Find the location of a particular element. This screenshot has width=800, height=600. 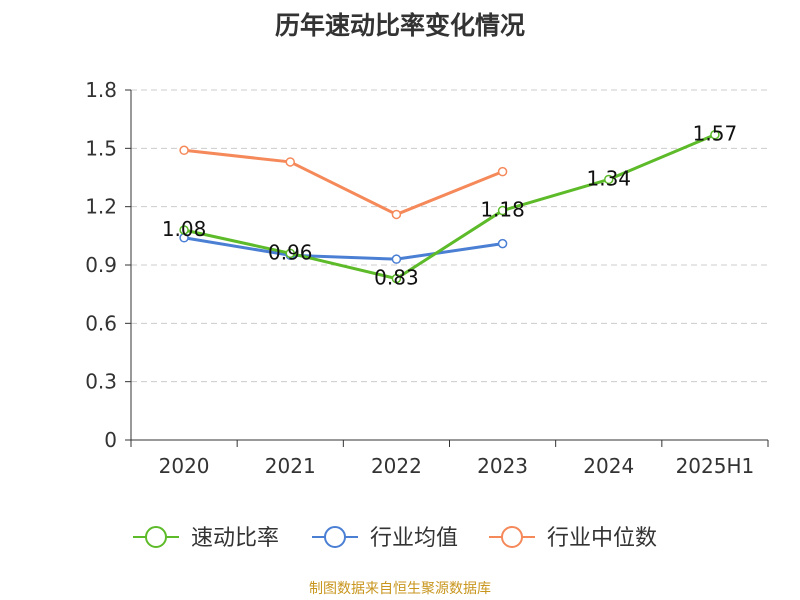

y-tick-label: 1.5 is located at coordinates (101, 148).